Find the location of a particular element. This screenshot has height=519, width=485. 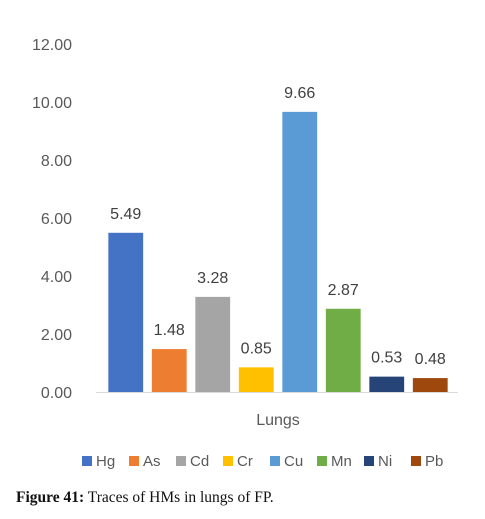

legend-swatch-mn is located at coordinates (322, 461).